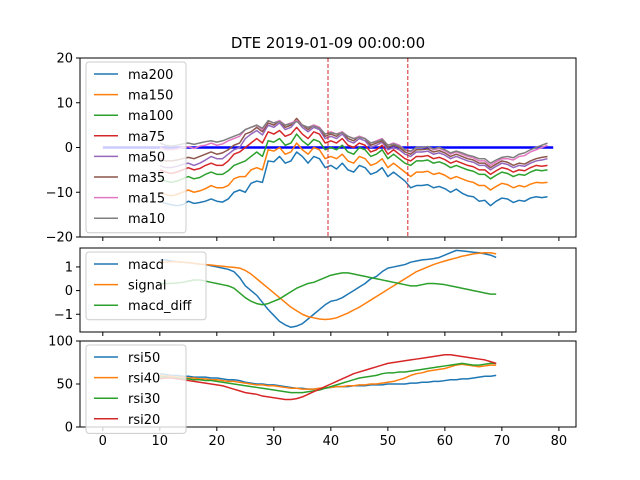 The height and width of the screenshot is (480, 640). Describe the element at coordinates (331, 441) in the screenshot. I see `x-tick-label: 40` at that location.